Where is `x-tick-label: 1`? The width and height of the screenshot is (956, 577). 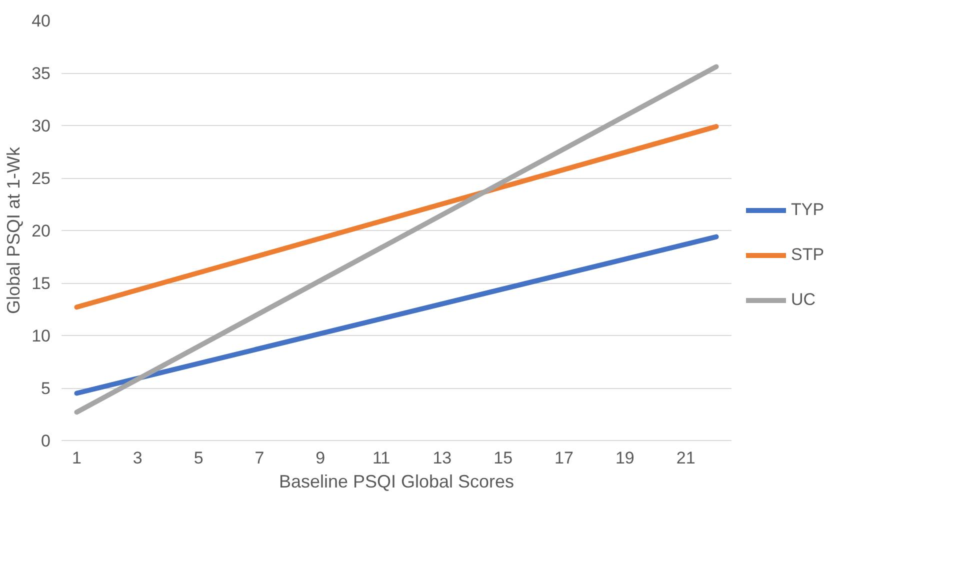 x-tick-label: 1 is located at coordinates (77, 458).